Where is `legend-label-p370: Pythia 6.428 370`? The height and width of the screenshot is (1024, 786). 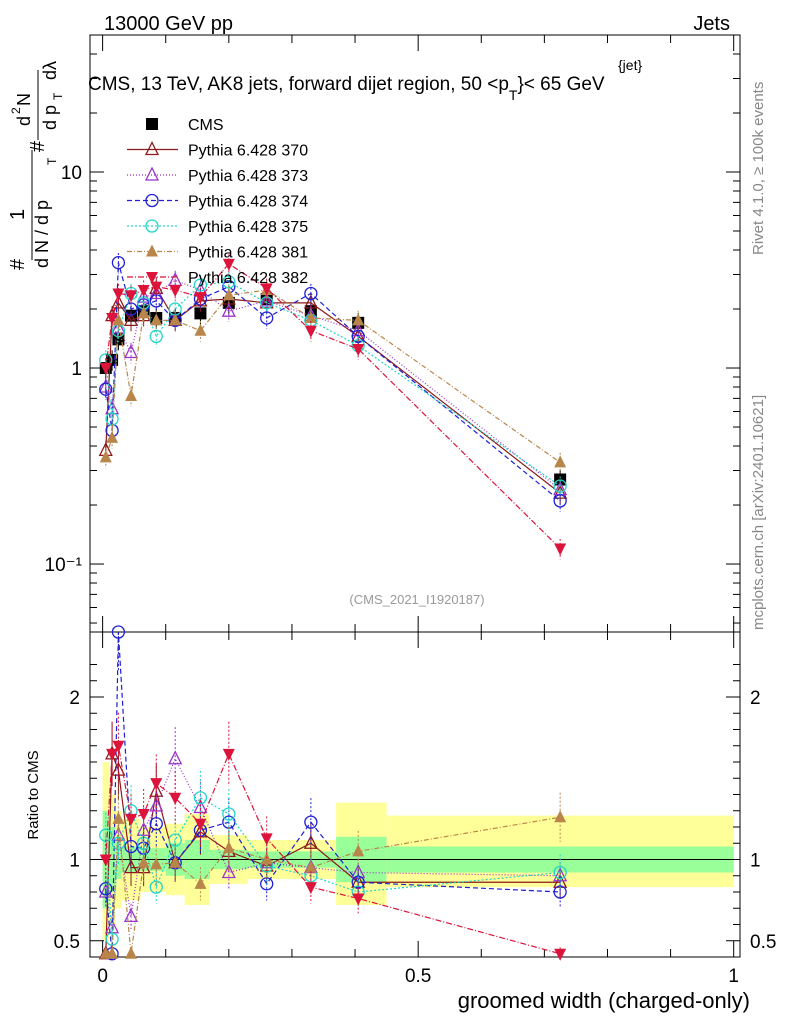
legend-label-p370: Pythia 6.428 370 is located at coordinates (248, 151).